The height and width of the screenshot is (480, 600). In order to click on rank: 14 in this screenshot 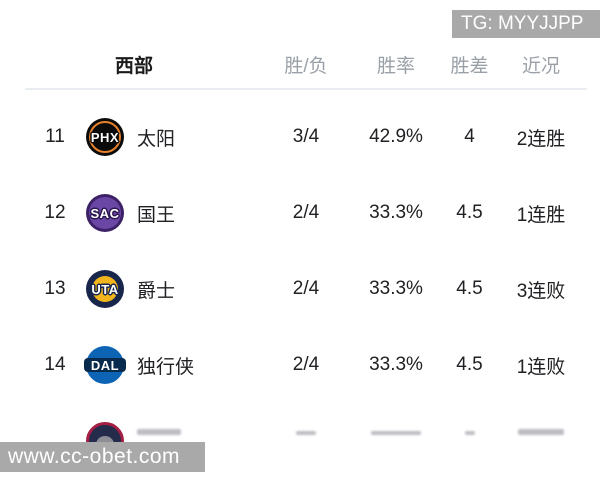, I will do `click(55, 364)`.